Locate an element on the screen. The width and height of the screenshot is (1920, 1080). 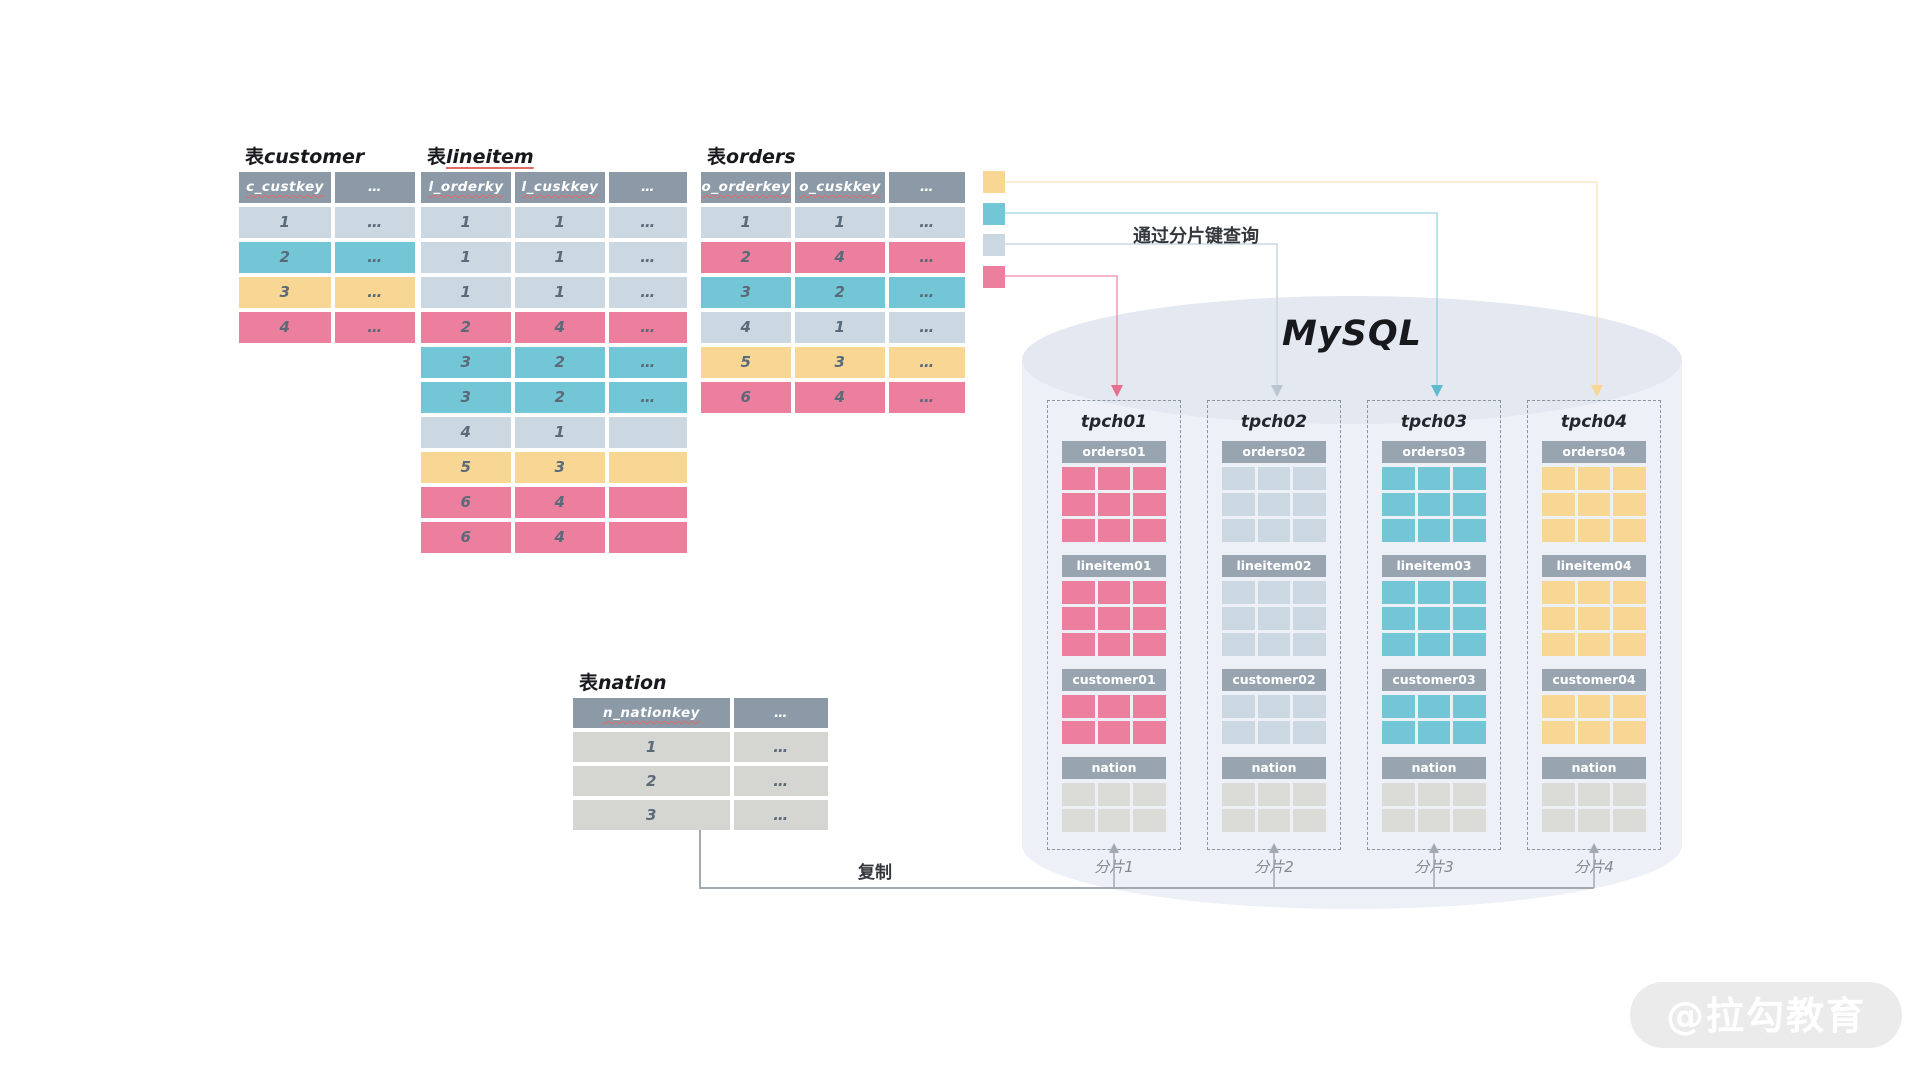
shard-name: tpch01 is located at coordinates (1114, 422).